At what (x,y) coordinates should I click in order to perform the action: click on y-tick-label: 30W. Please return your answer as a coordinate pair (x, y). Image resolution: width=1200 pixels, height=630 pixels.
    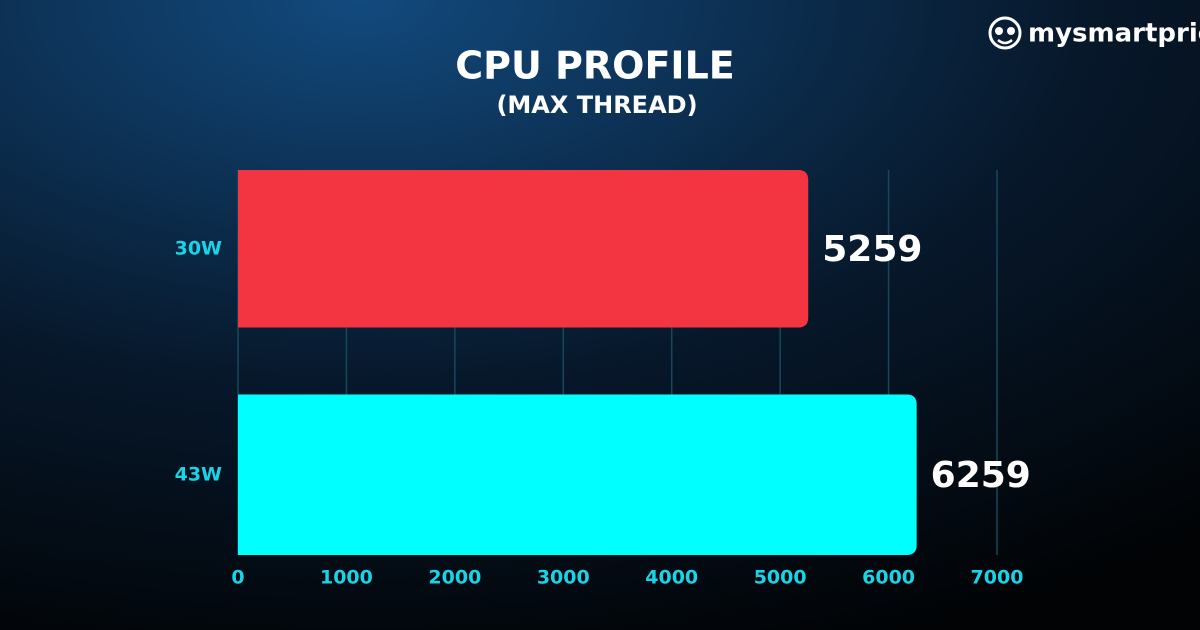
    Looking at the image, I should click on (198, 248).